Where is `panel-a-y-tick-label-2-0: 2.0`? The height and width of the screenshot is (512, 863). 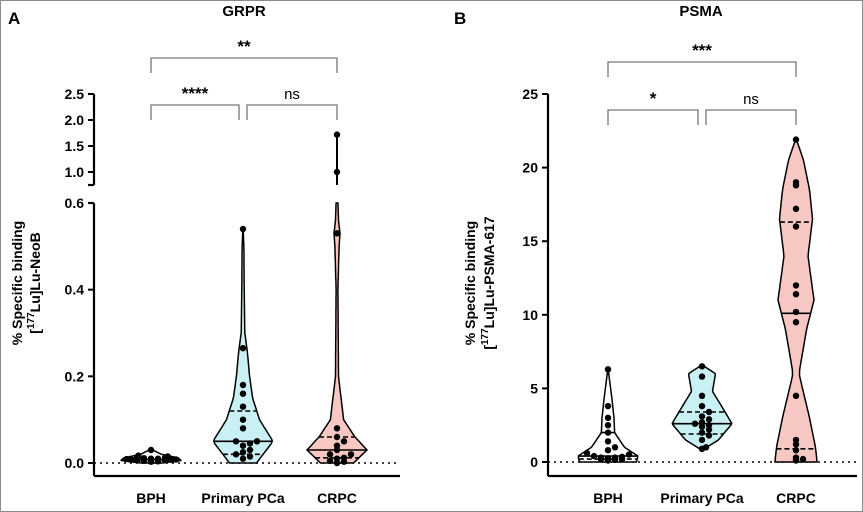
panel-a-y-tick-label-2-0: 2.0 is located at coordinates (75, 120).